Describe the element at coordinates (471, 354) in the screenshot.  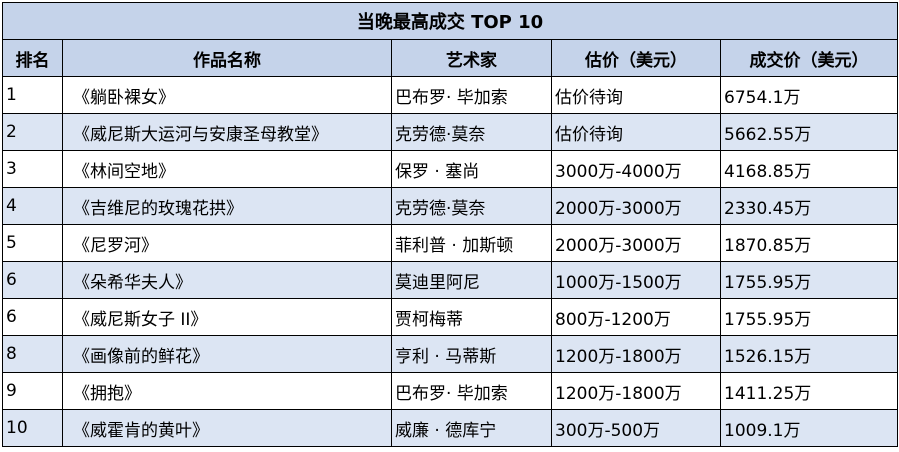
I see `cell-artist: 亨利 · 马蒂斯` at that location.